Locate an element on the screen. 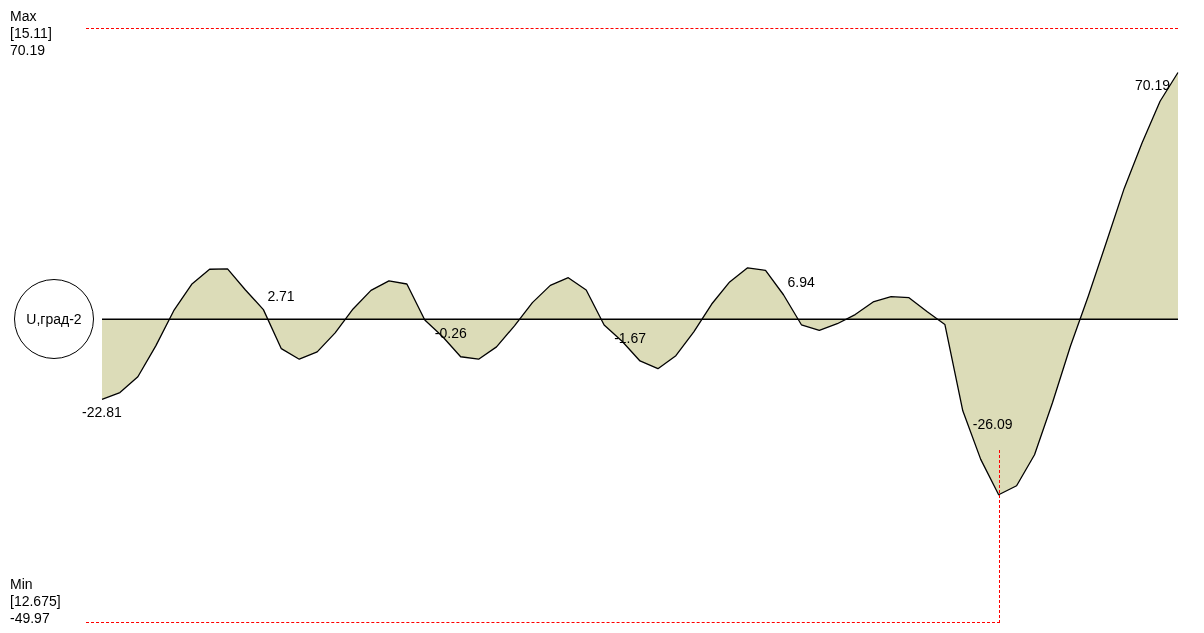 This screenshot has width=1204, height=633. data-label: 70.19 is located at coordinates (1152, 85).